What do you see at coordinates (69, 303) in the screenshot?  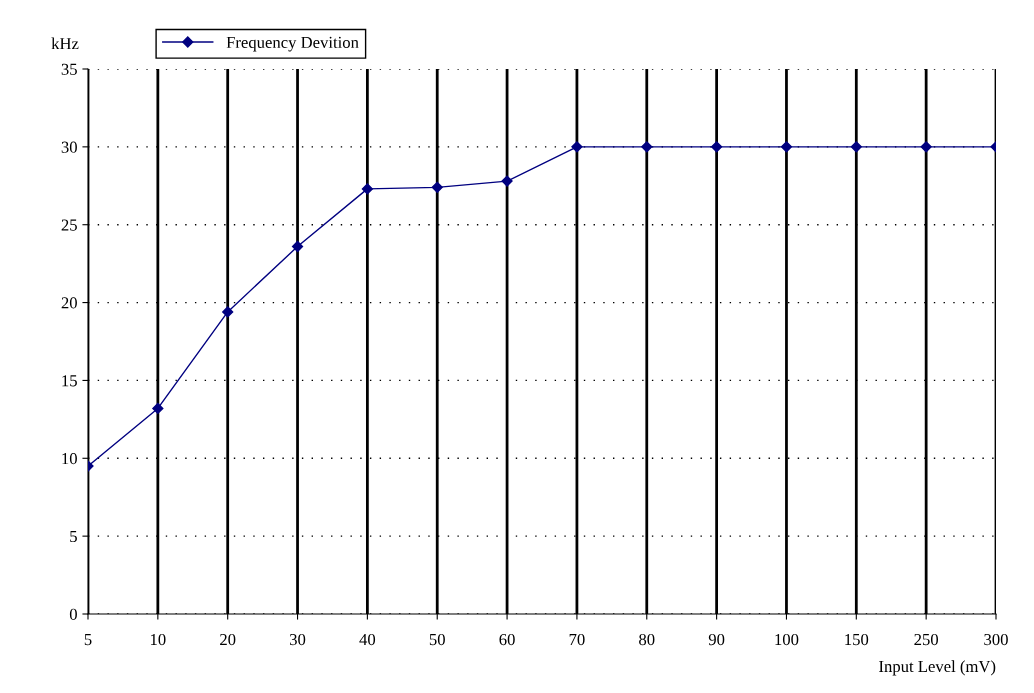 I see `y-tick-label: 20` at bounding box center [69, 303].